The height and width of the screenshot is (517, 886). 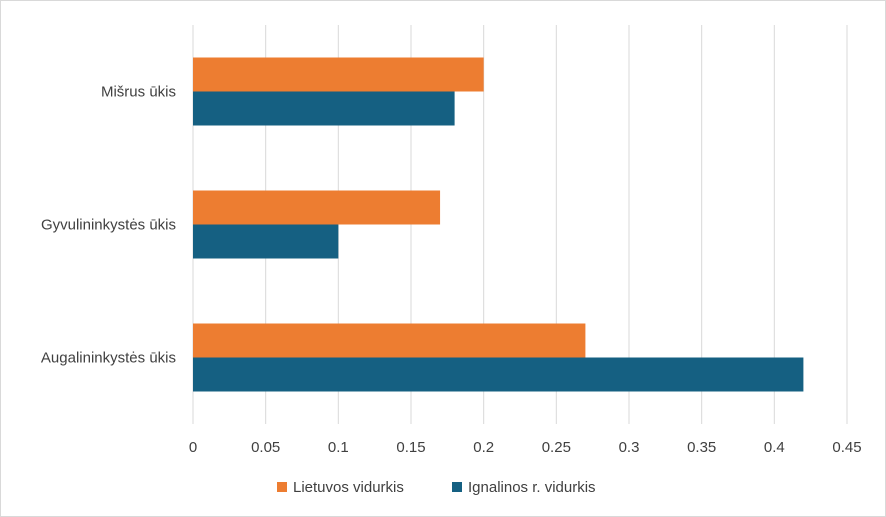 I want to click on category-label: Gyvulininkystės ūkis, so click(x=108, y=225).